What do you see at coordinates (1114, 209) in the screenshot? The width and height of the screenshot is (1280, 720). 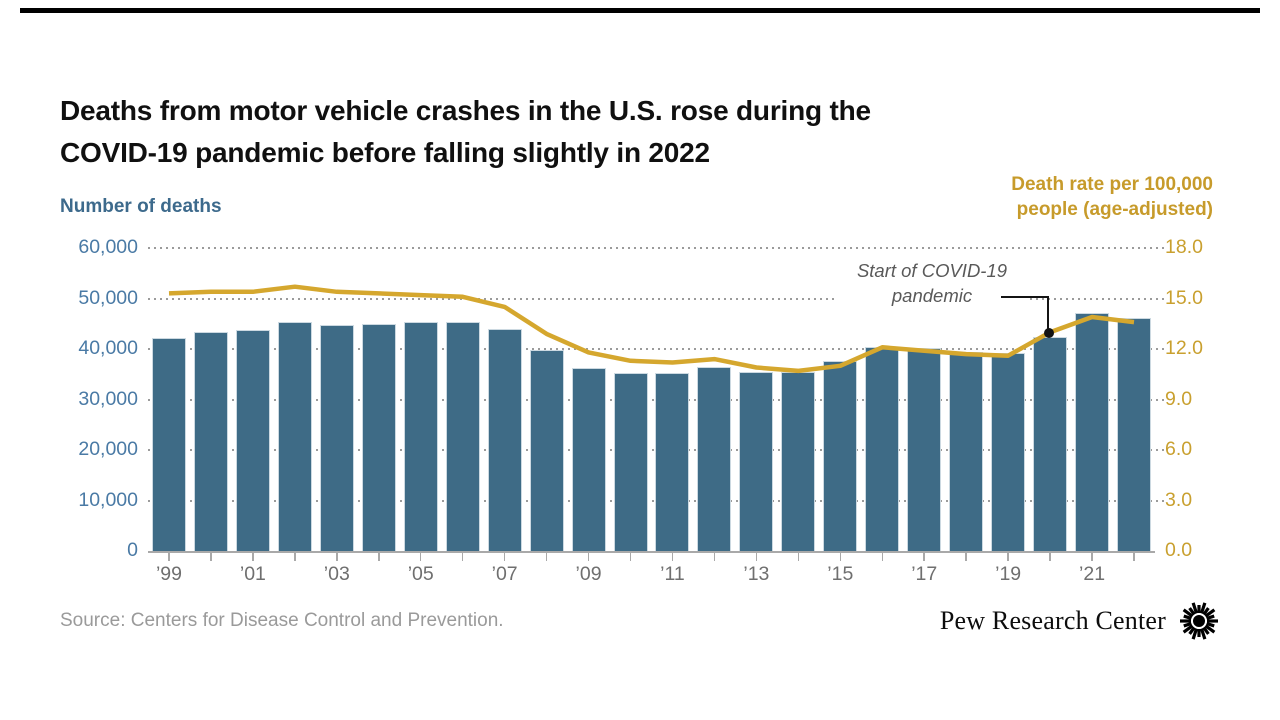 I see `right-axis-title-line2: people (age-adjusted)` at bounding box center [1114, 209].